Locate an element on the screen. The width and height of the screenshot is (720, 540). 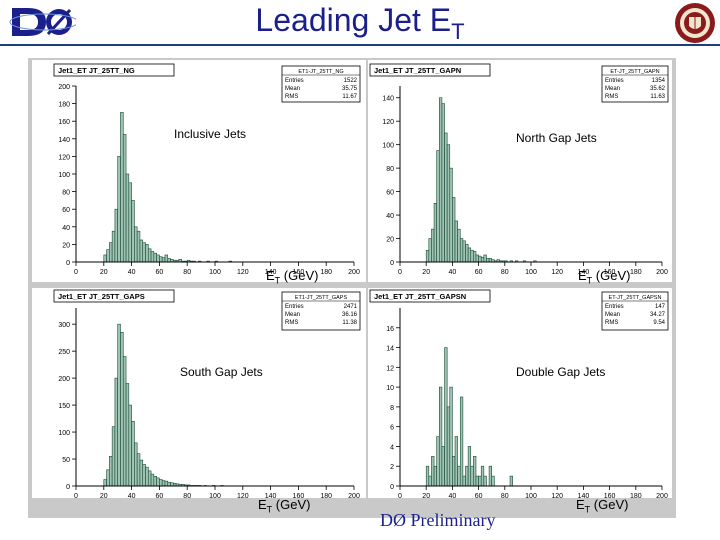
stats-name: ET-JT_25TT_GAPSN is located at coordinates (635, 298).